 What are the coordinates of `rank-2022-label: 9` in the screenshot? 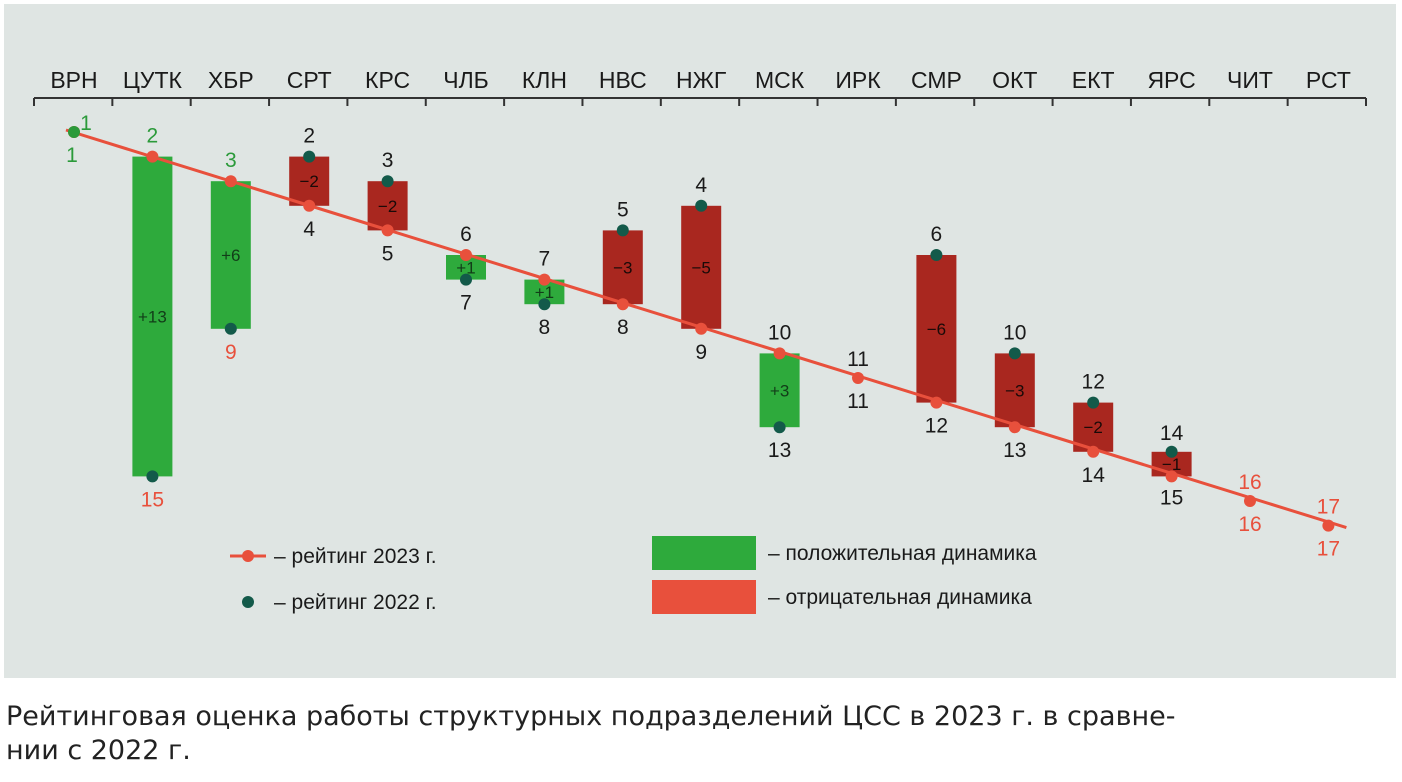 It's located at (231, 352).